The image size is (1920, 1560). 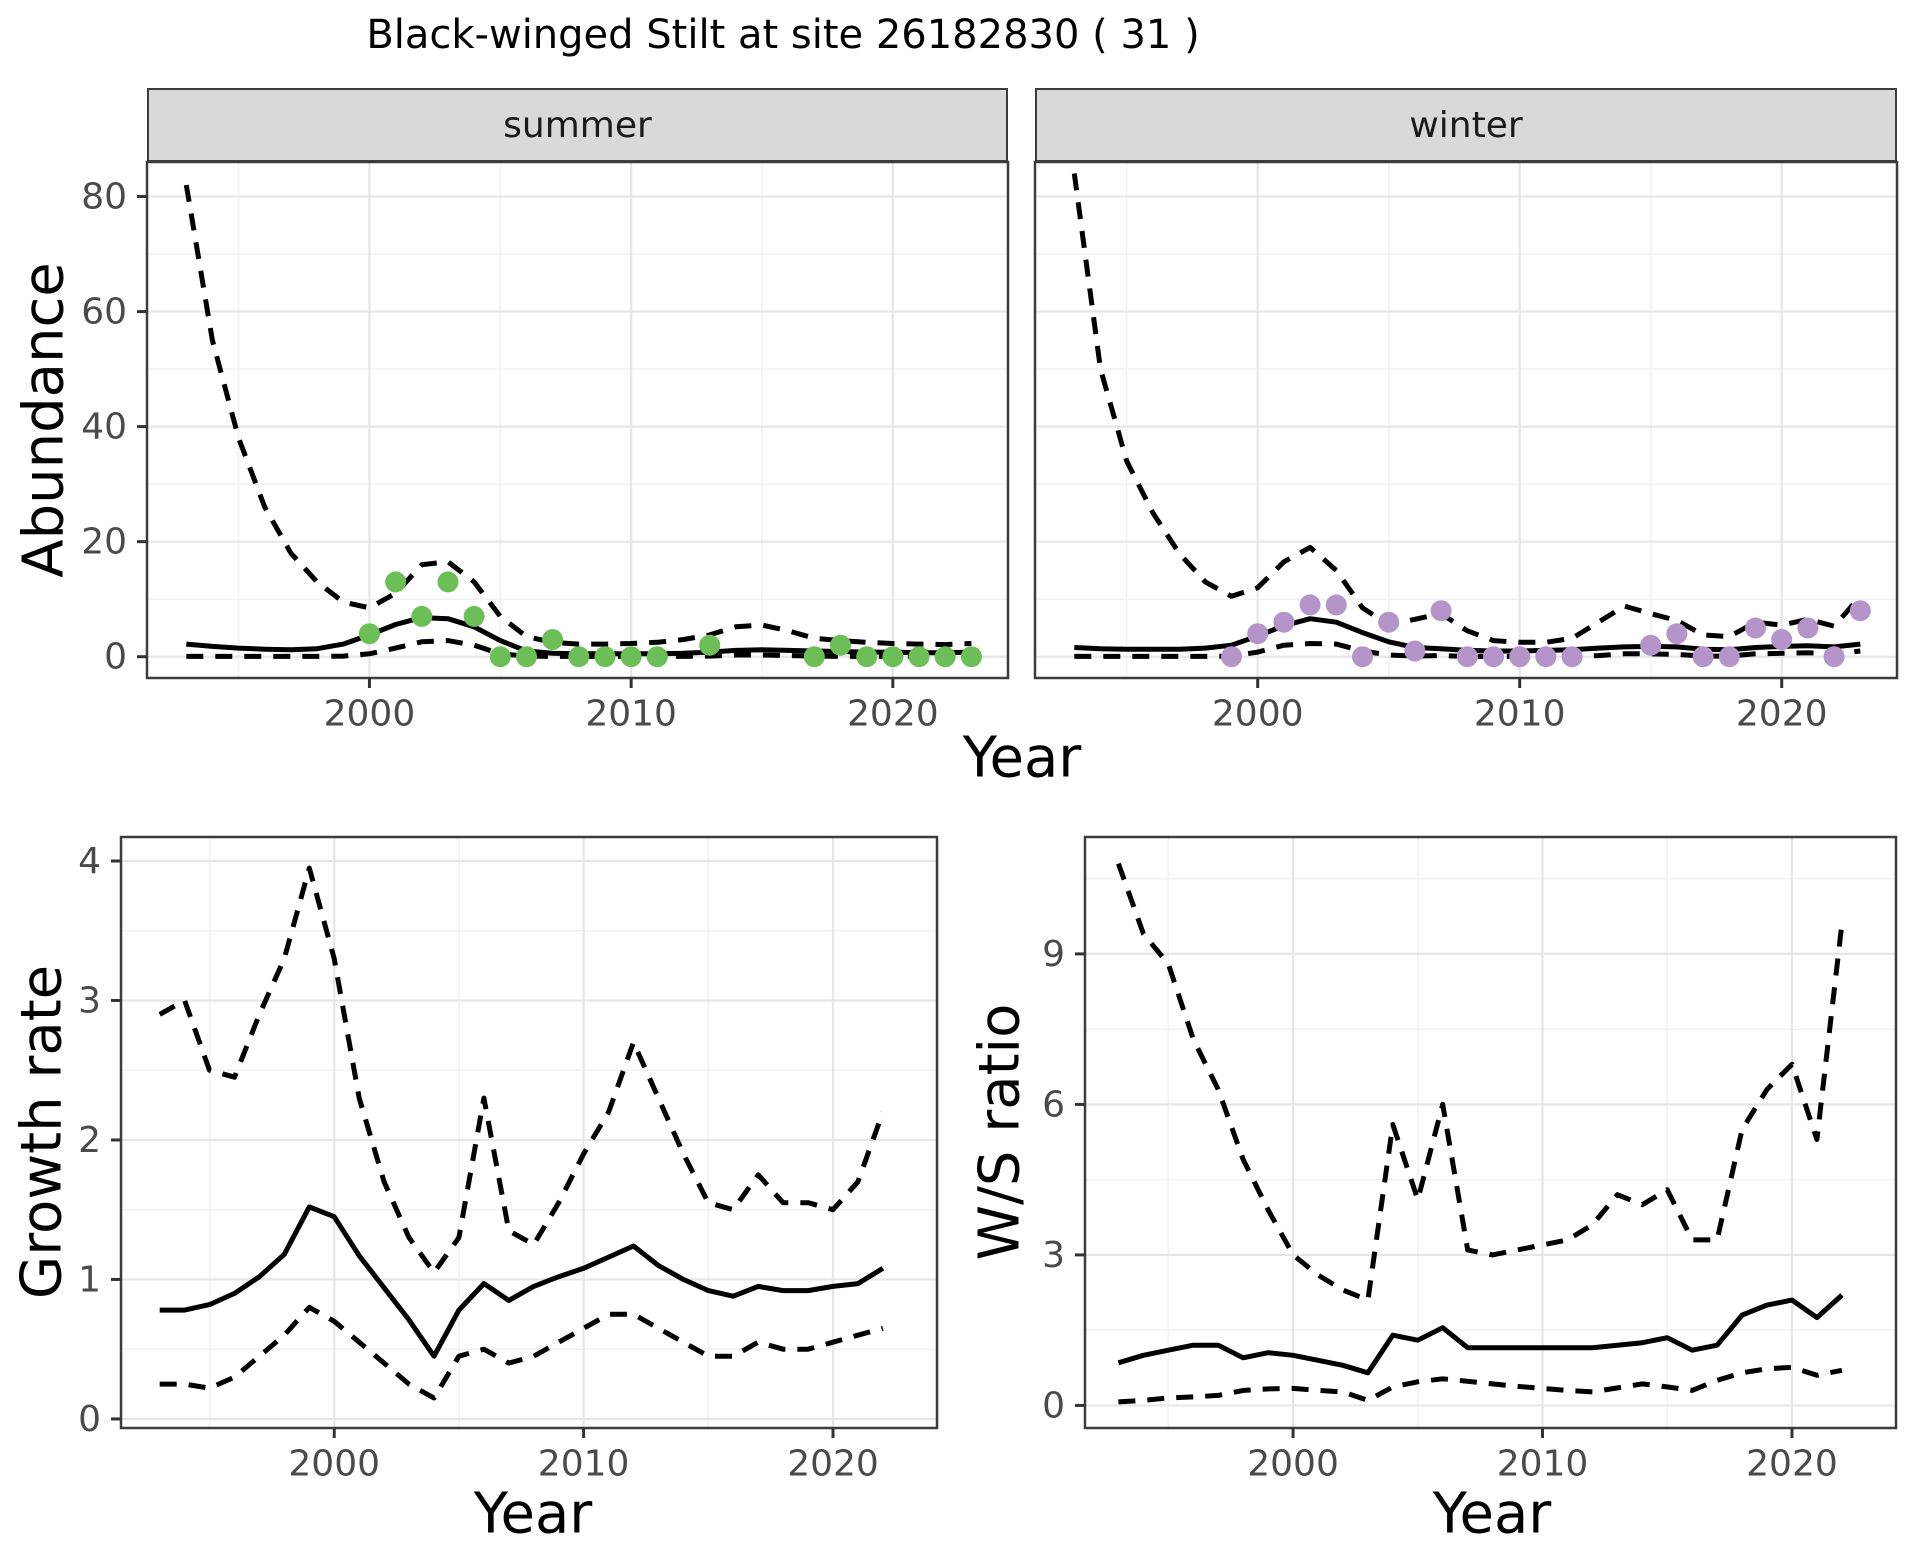 What do you see at coordinates (577, 125) in the screenshot?
I see `facet-strip-summer: summer` at bounding box center [577, 125].